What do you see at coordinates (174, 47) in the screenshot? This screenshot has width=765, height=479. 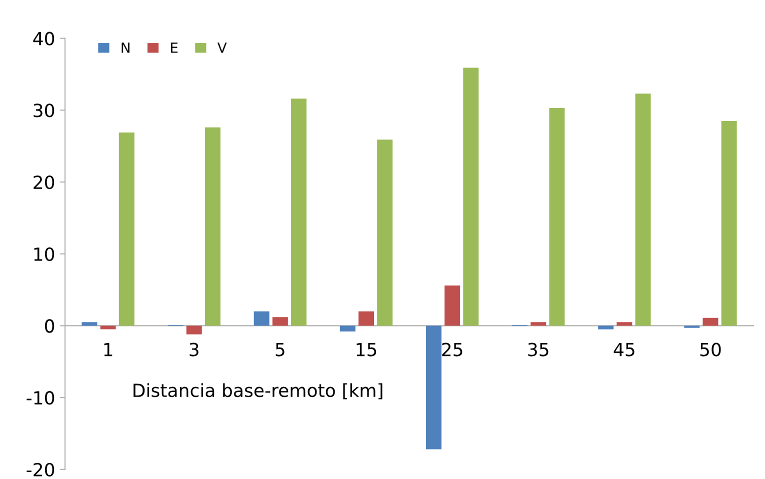 I see `legend-label: E` at bounding box center [174, 47].